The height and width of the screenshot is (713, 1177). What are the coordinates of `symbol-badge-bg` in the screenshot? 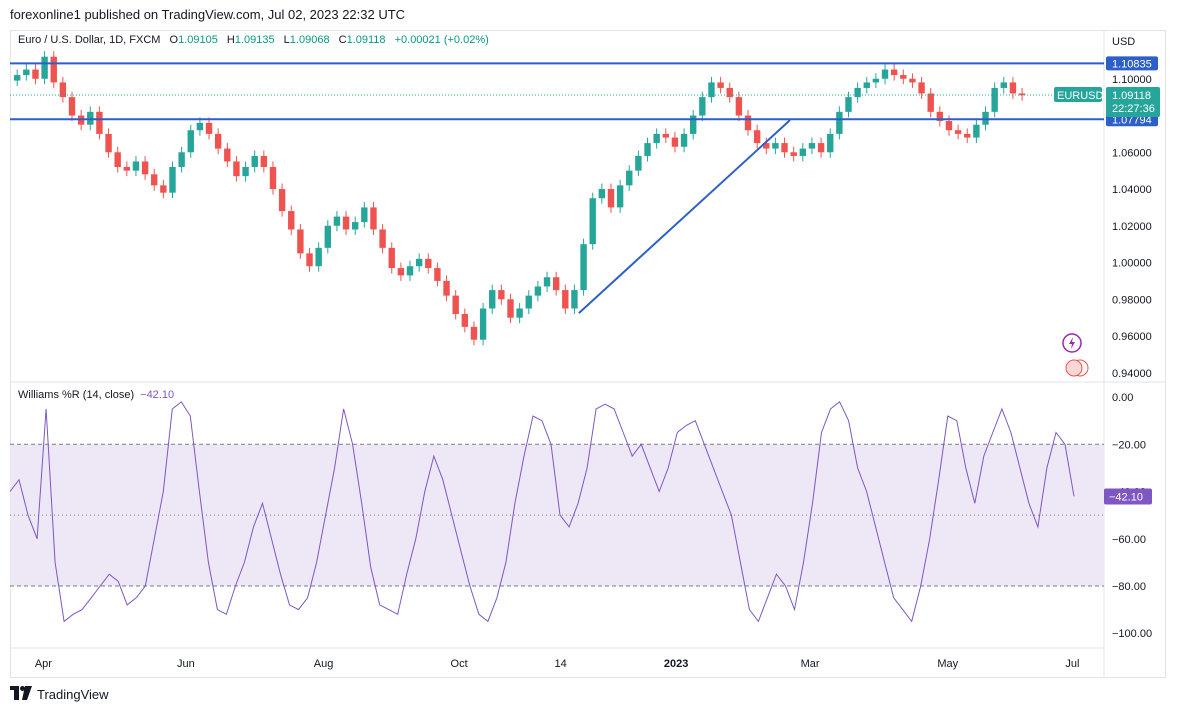 It's located at (1078, 94).